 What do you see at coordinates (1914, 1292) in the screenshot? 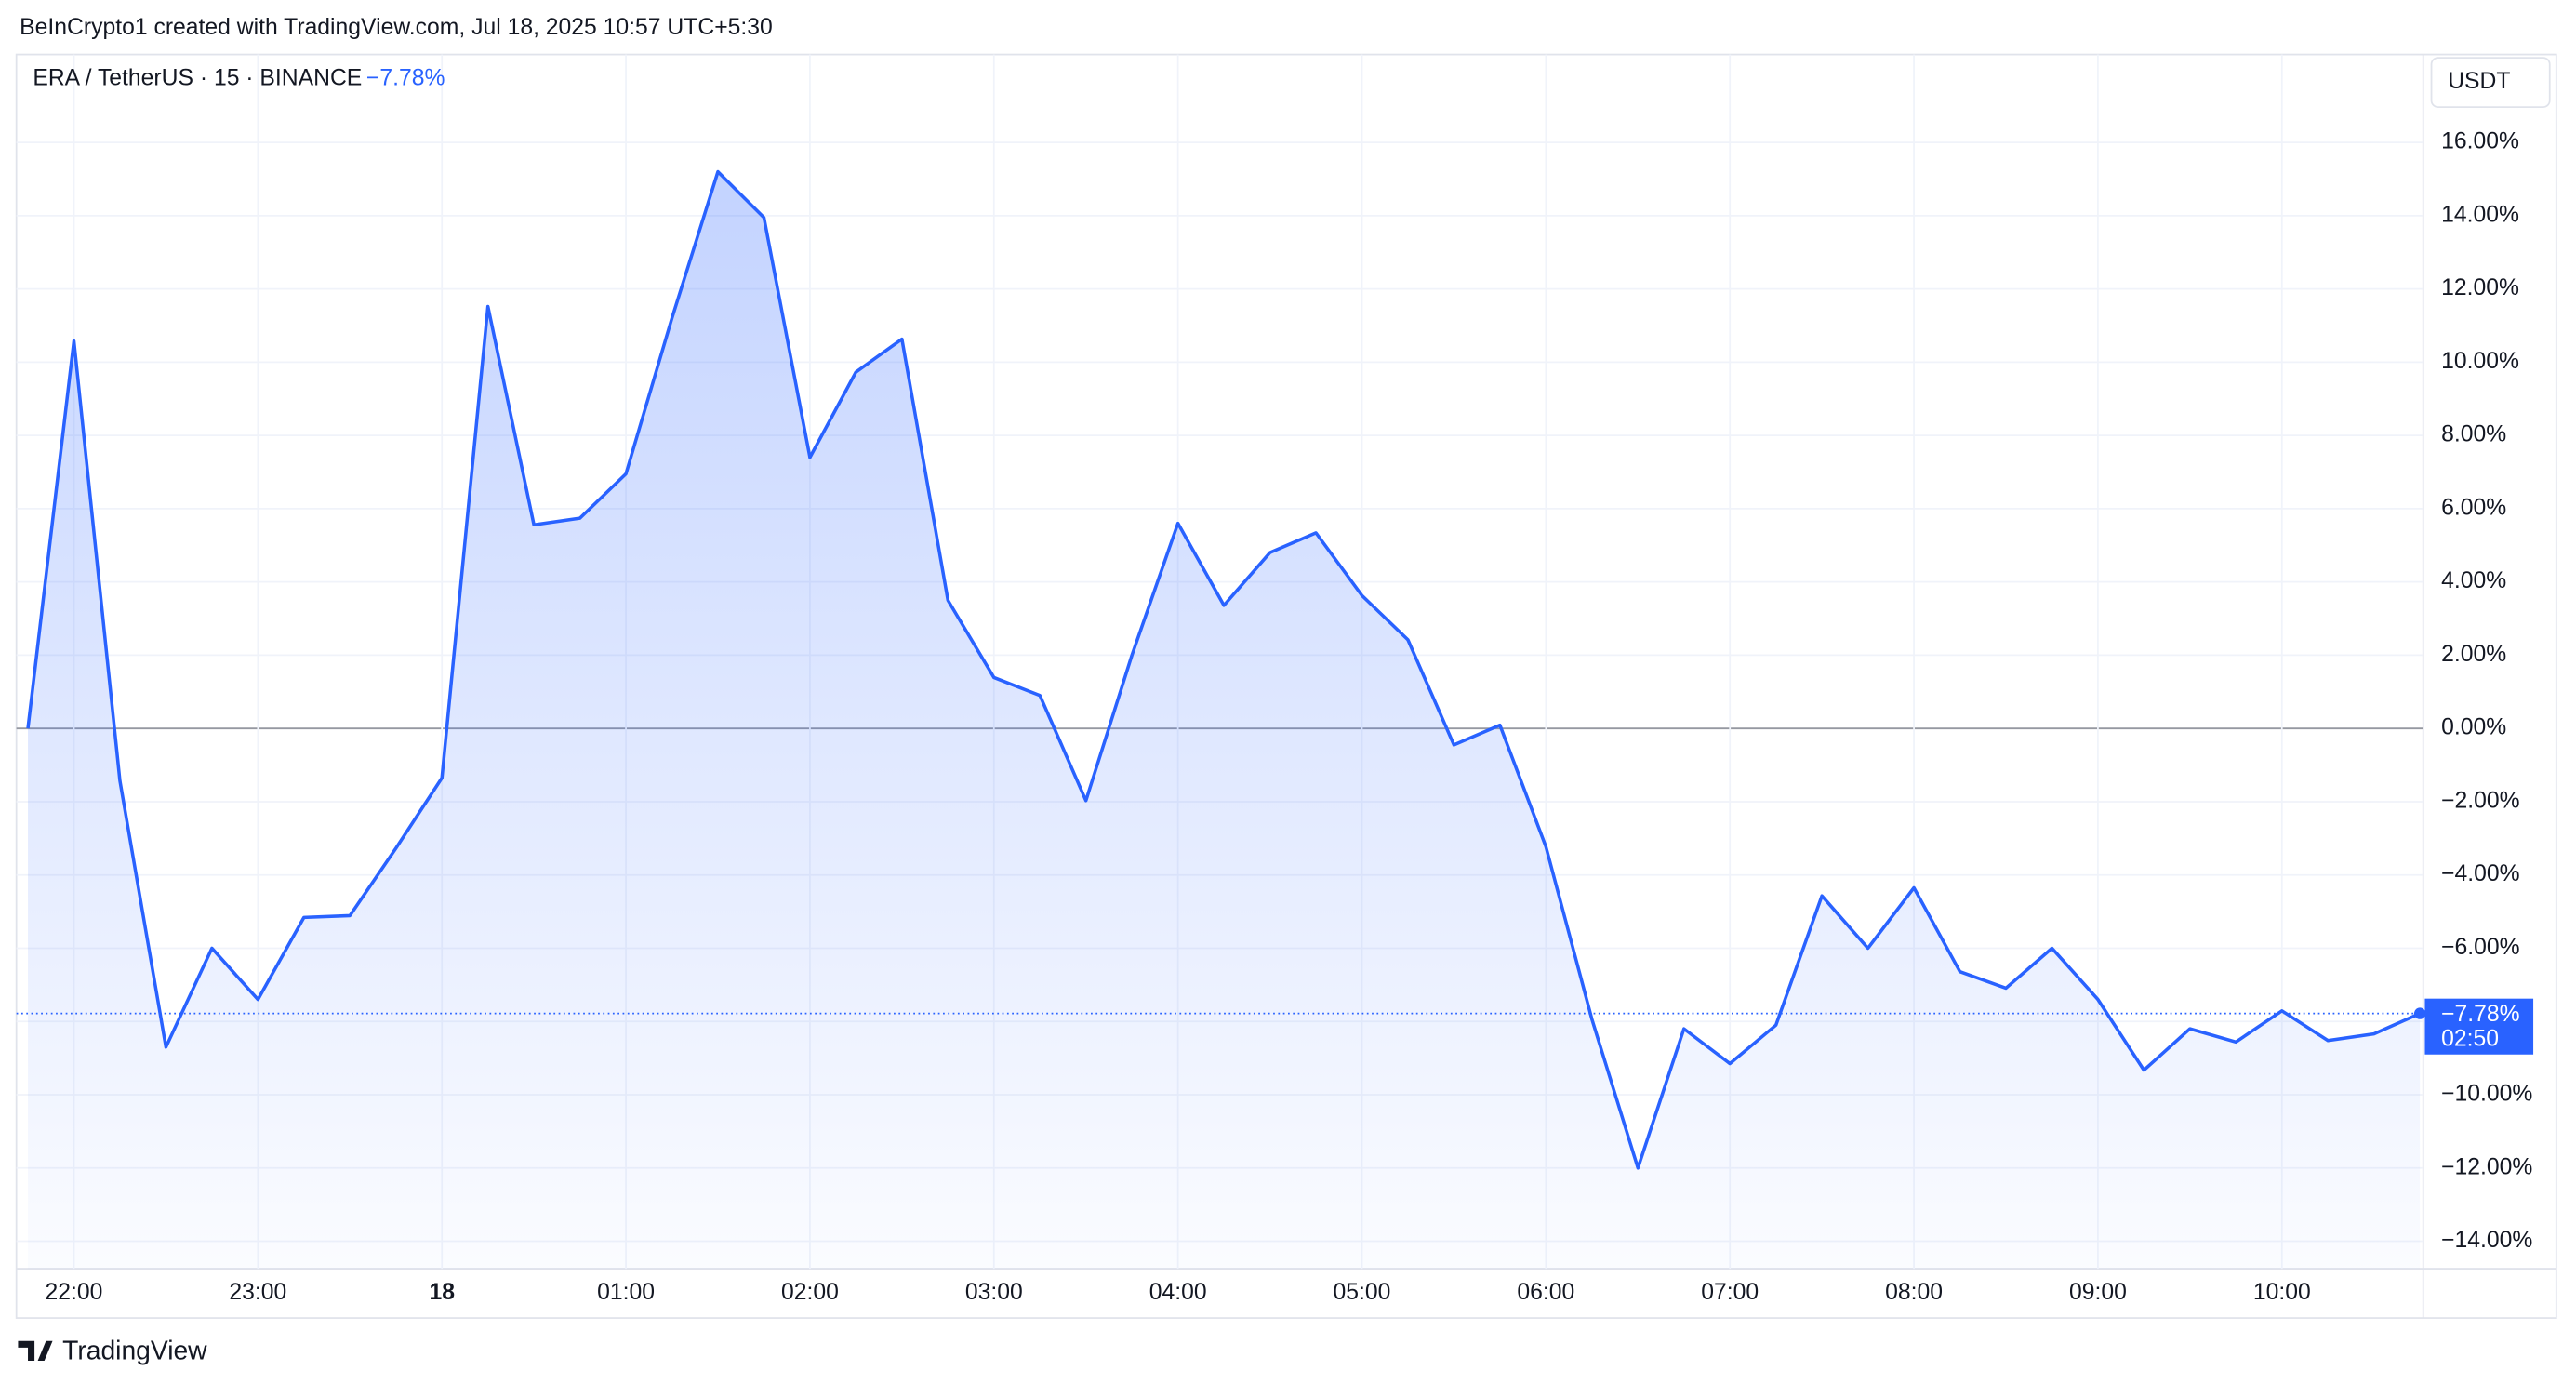
I see `x-tick-label: 08:00` at bounding box center [1914, 1292].